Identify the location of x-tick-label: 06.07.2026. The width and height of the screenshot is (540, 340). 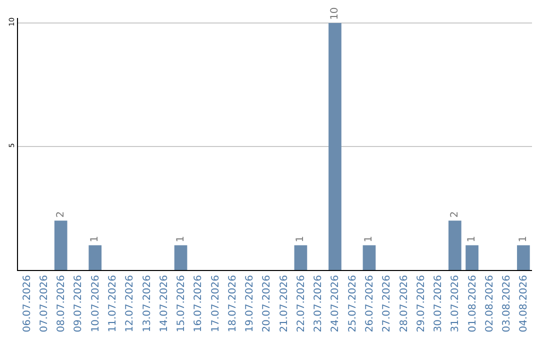
(27, 303).